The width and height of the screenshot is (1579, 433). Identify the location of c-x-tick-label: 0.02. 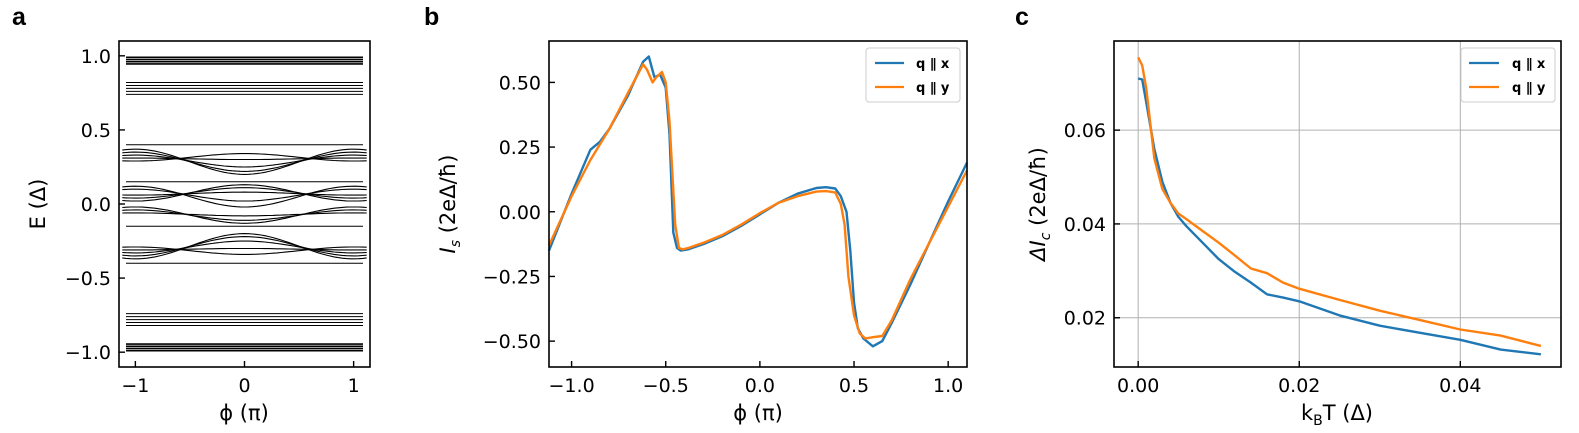
(1299, 386).